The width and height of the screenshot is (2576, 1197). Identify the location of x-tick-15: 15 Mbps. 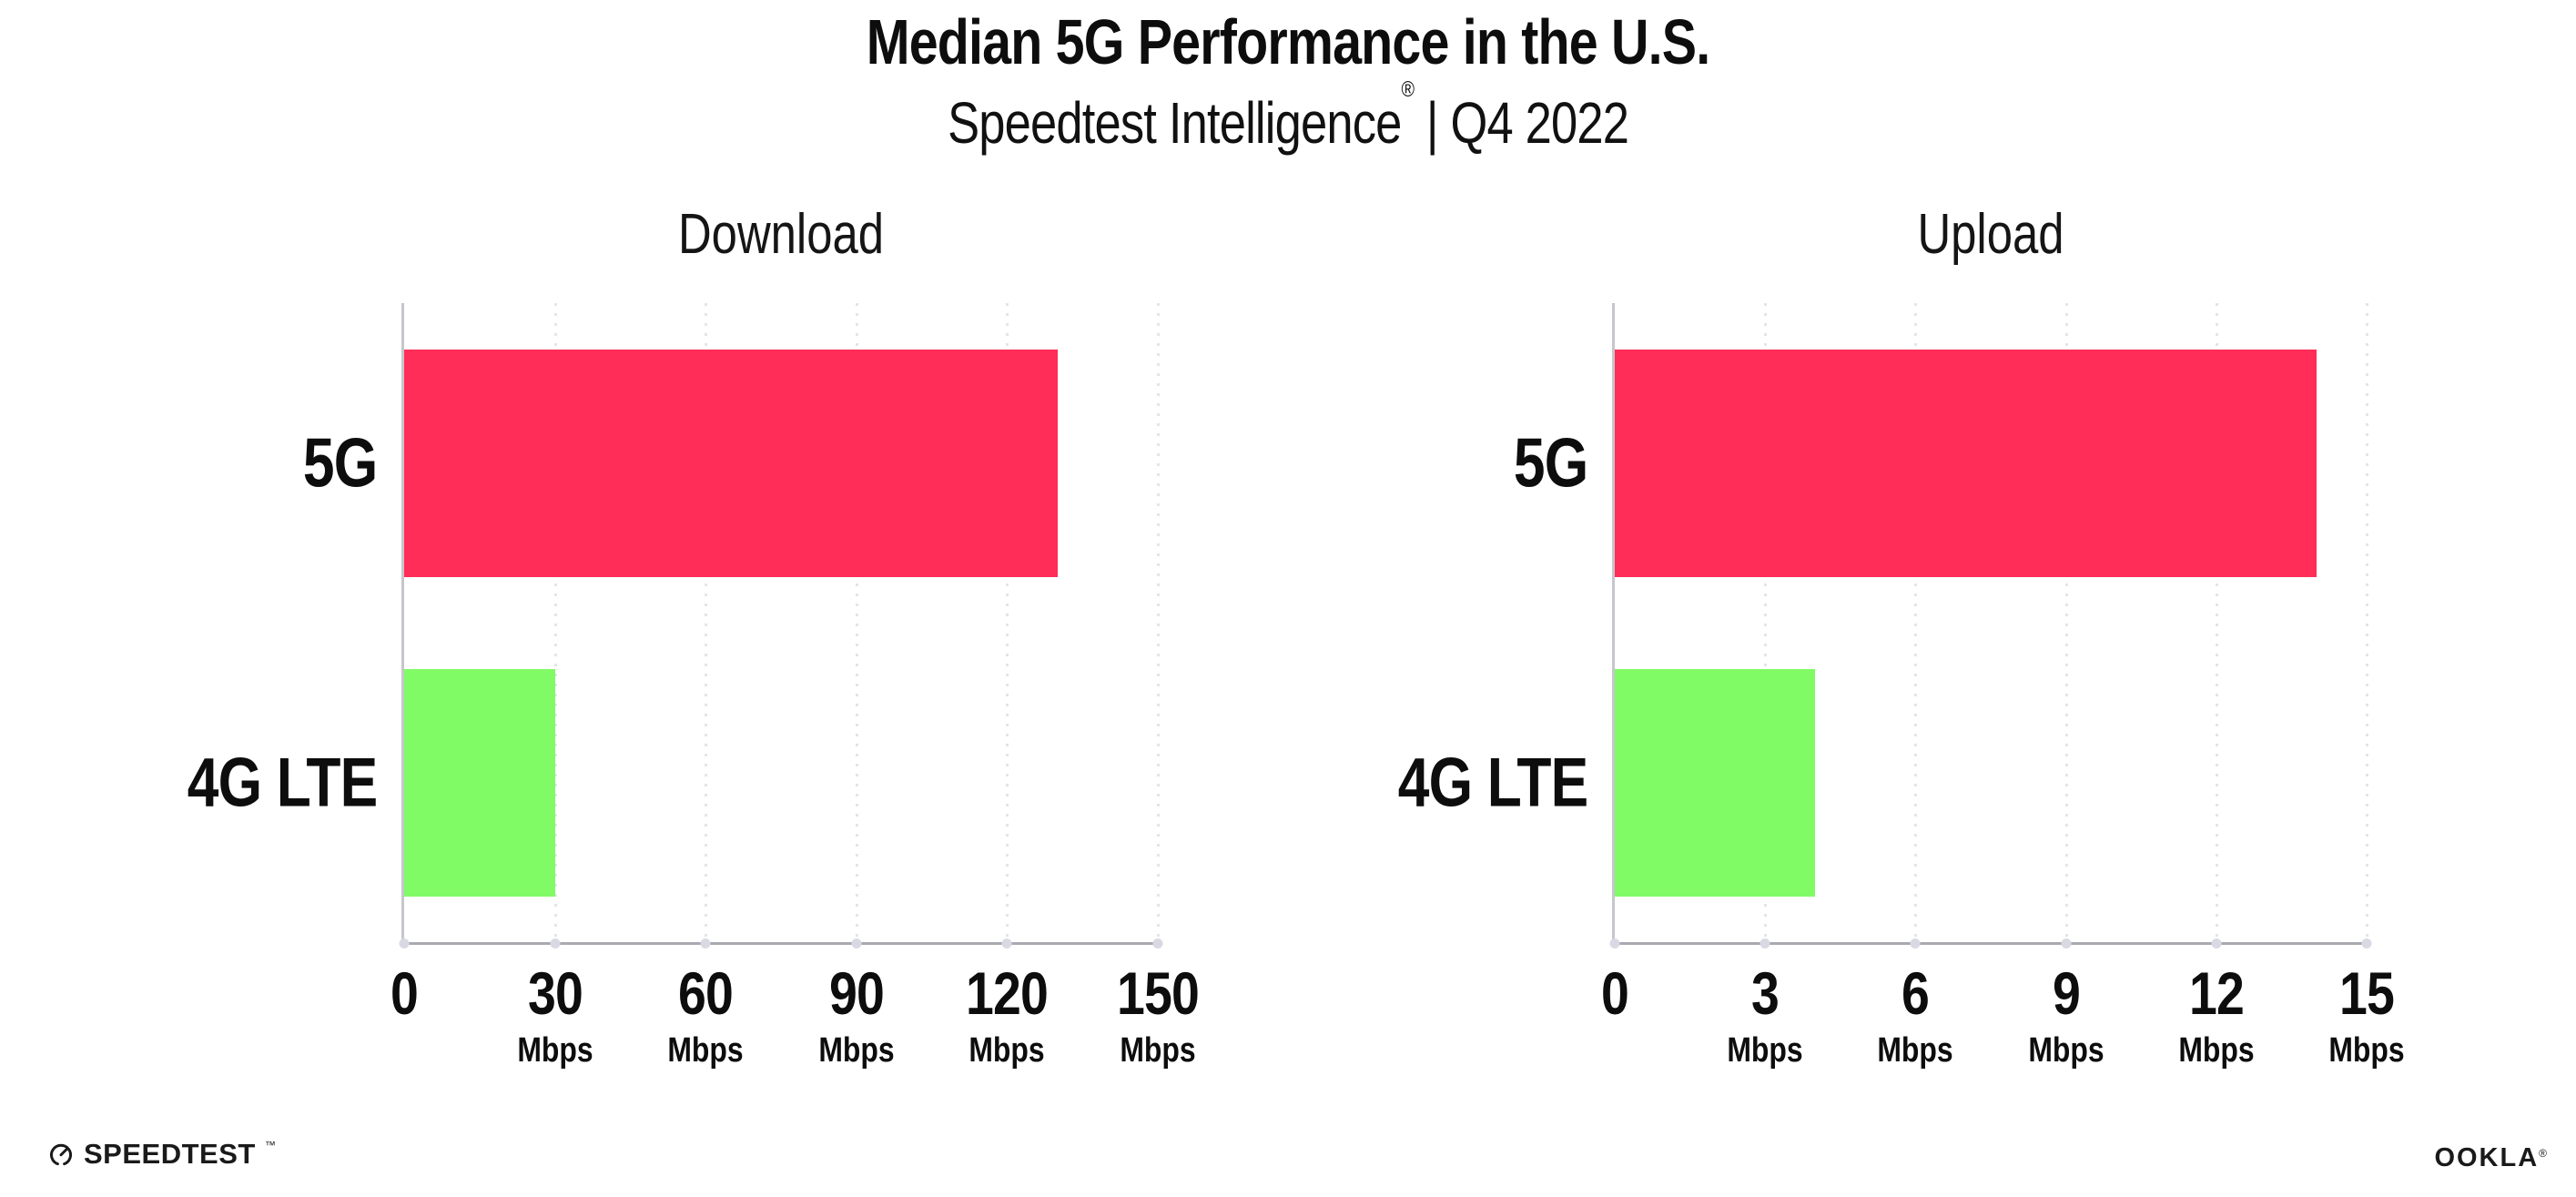
(2366, 1015).